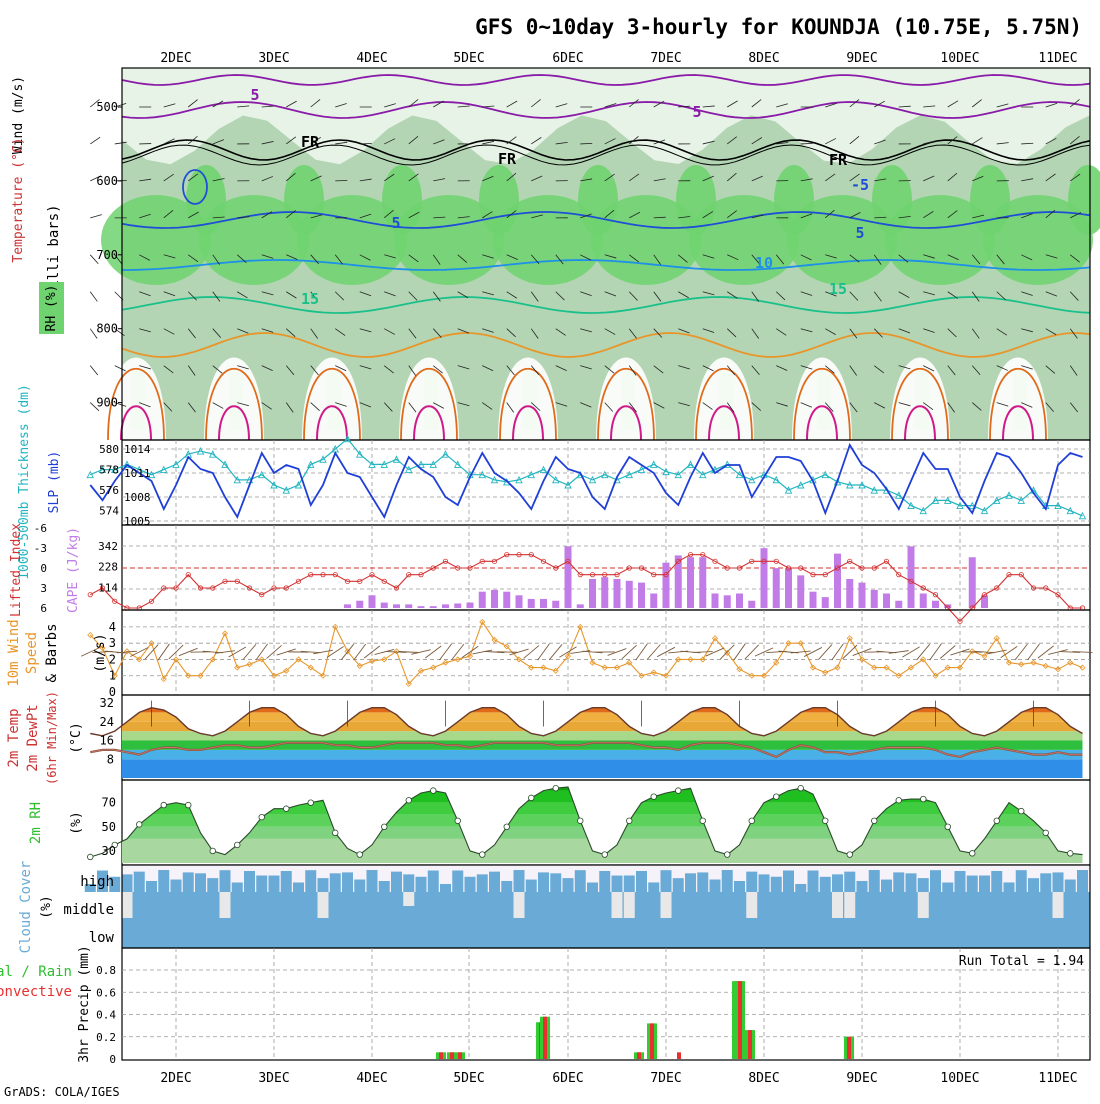  I want to click on precip-convective-bar, so click(545, 1038).